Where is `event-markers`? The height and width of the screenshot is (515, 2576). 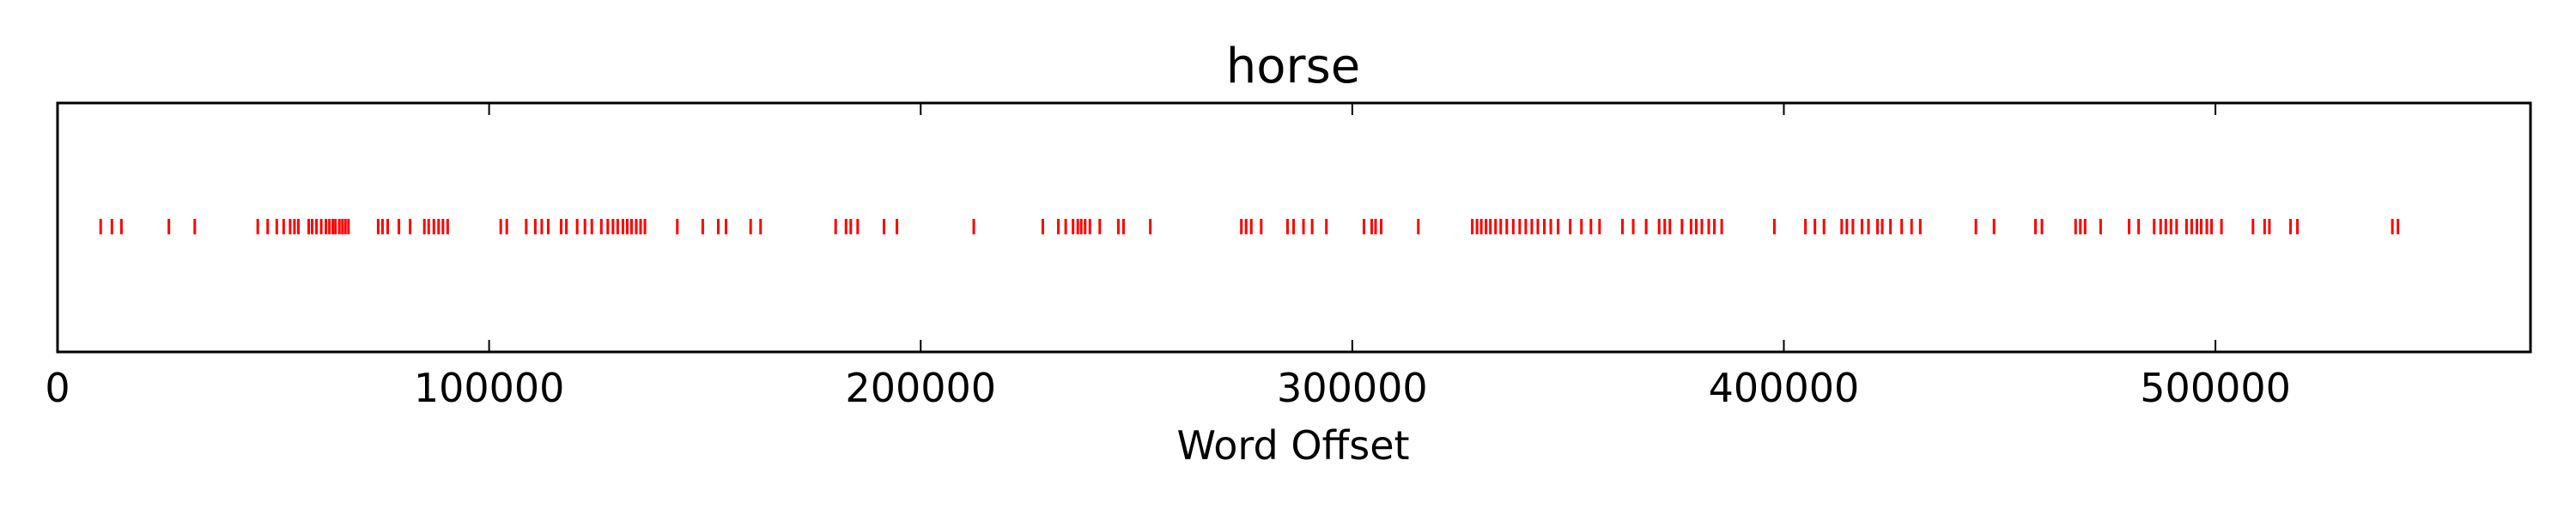 event-markers is located at coordinates (1250, 226).